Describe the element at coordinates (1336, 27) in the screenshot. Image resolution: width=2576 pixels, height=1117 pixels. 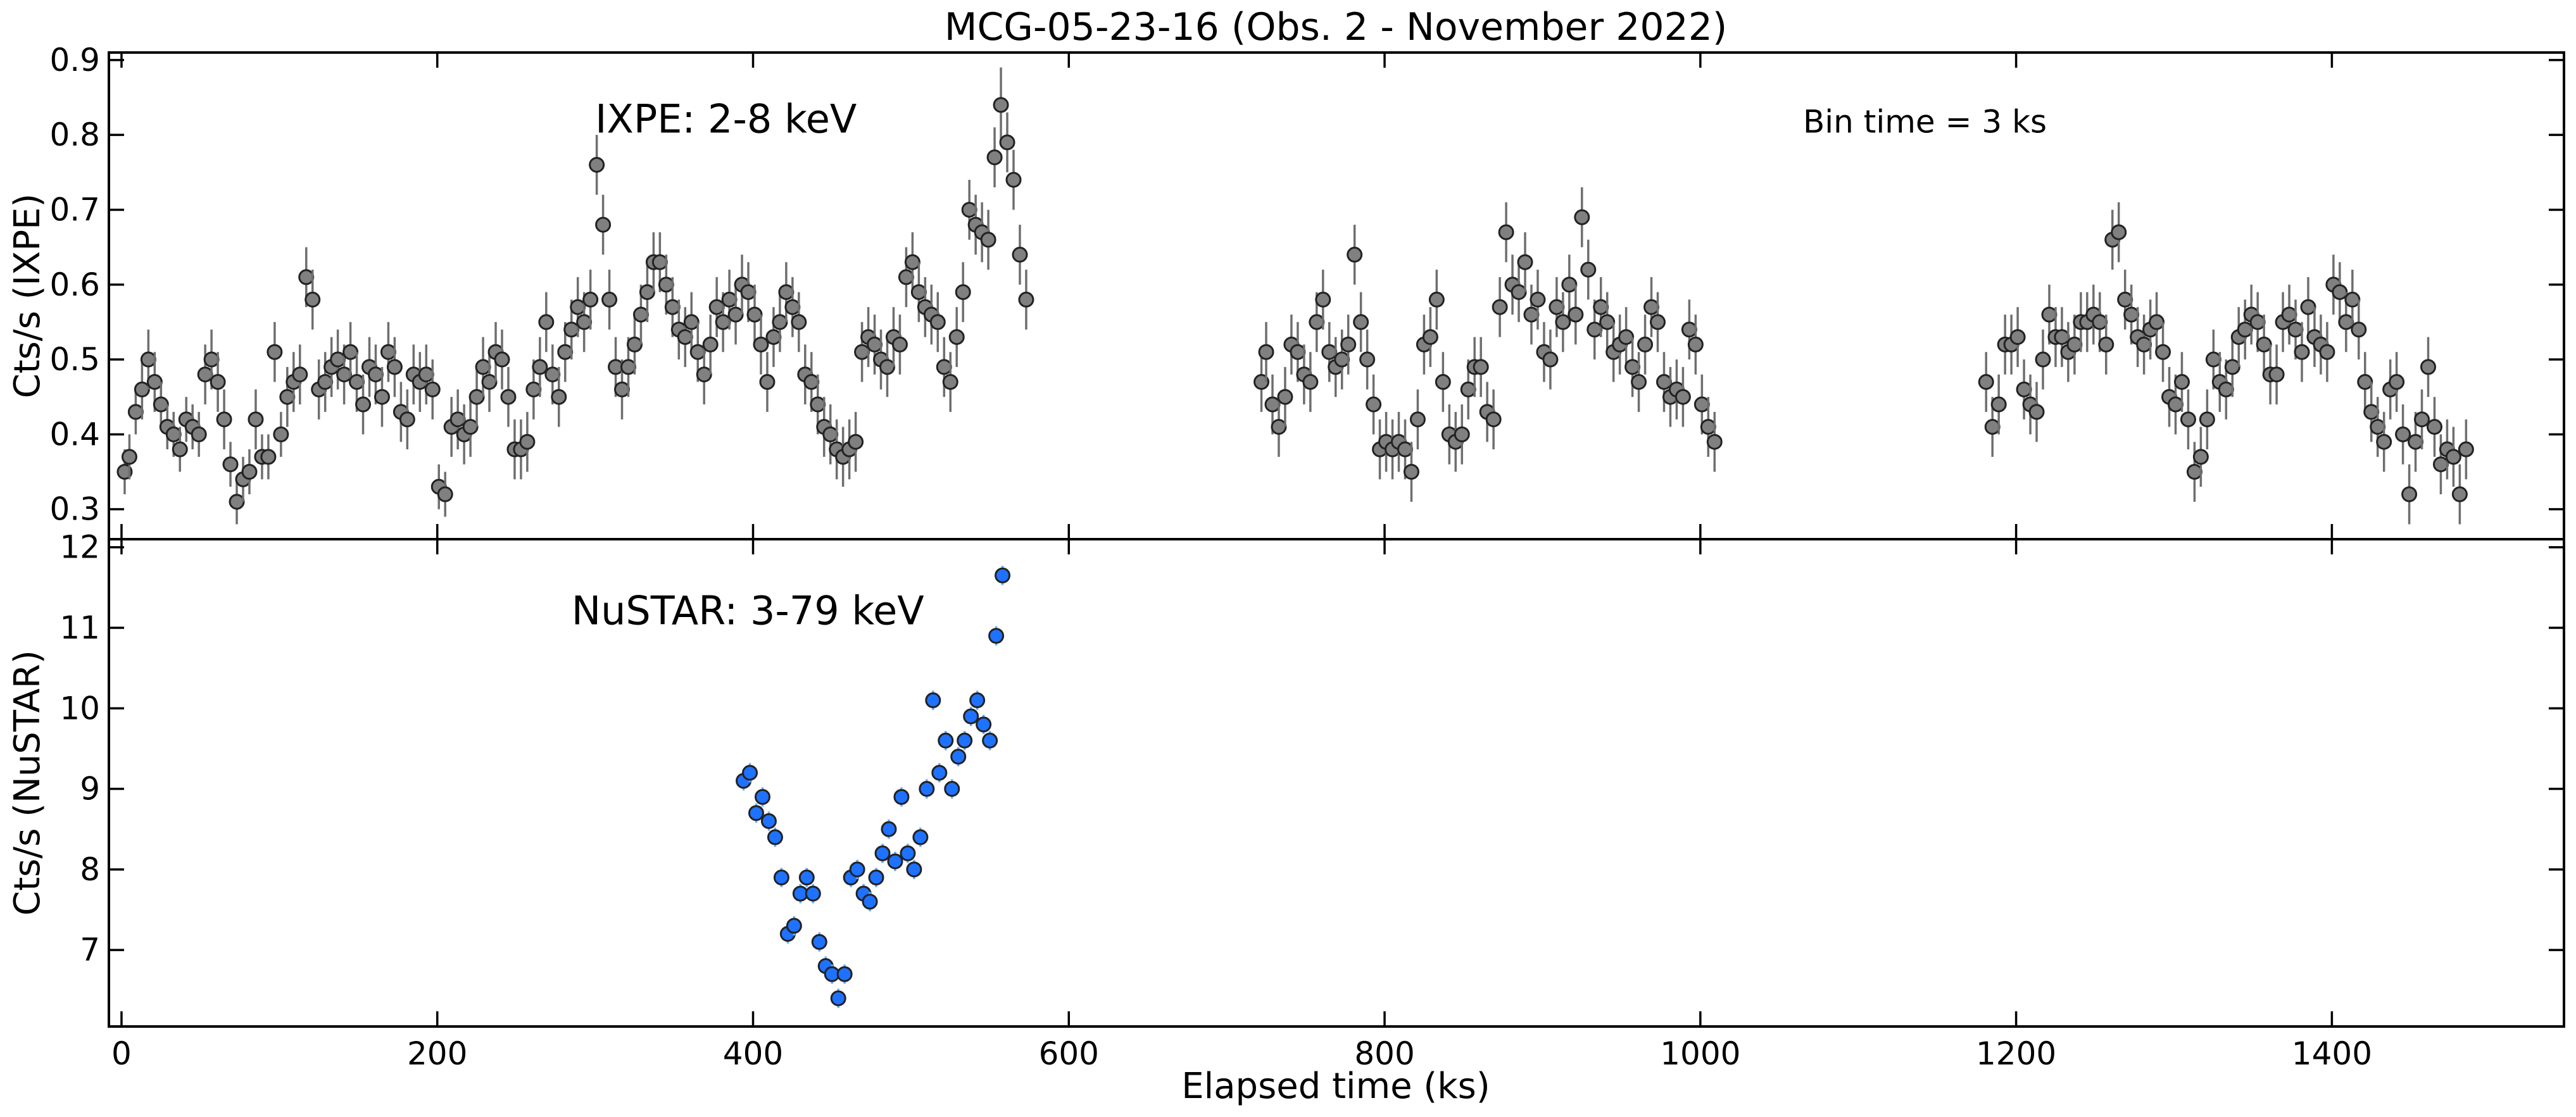
I see `chart-title: MCG-05-23-16 (Obs. 2 - November 2022)` at that location.